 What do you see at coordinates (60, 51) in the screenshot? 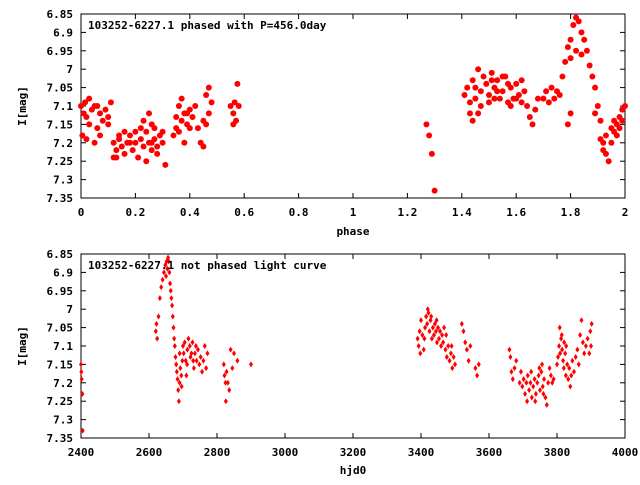
I see `y-tick-label: 6.95` at bounding box center [60, 51].